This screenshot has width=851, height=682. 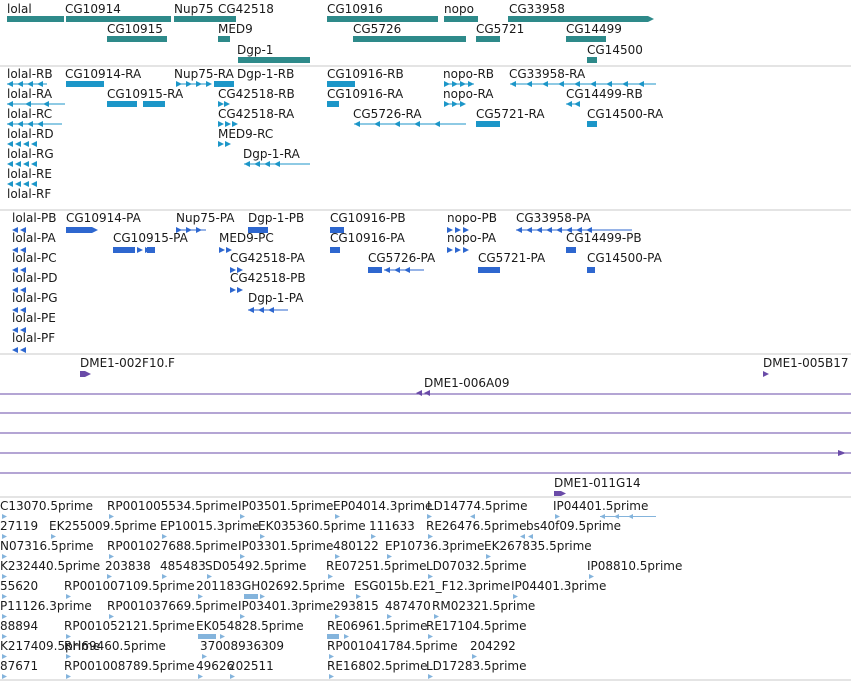 I want to click on ests-ld17283-5prime-label: LD17283.5prime, so click(x=476, y=666).